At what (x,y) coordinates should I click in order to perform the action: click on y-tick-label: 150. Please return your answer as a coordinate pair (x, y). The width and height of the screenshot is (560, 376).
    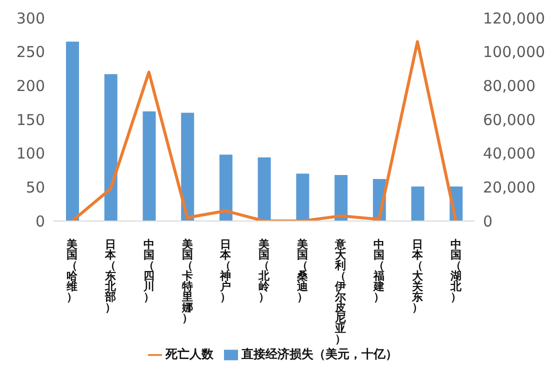
    Looking at the image, I should click on (30, 119).